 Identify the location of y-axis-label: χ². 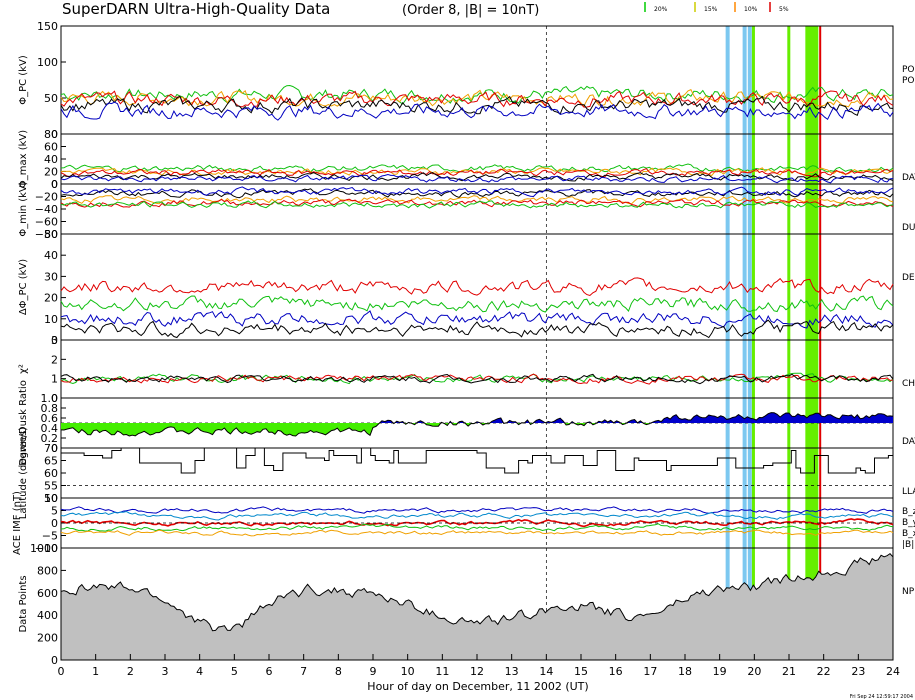
(23, 369).